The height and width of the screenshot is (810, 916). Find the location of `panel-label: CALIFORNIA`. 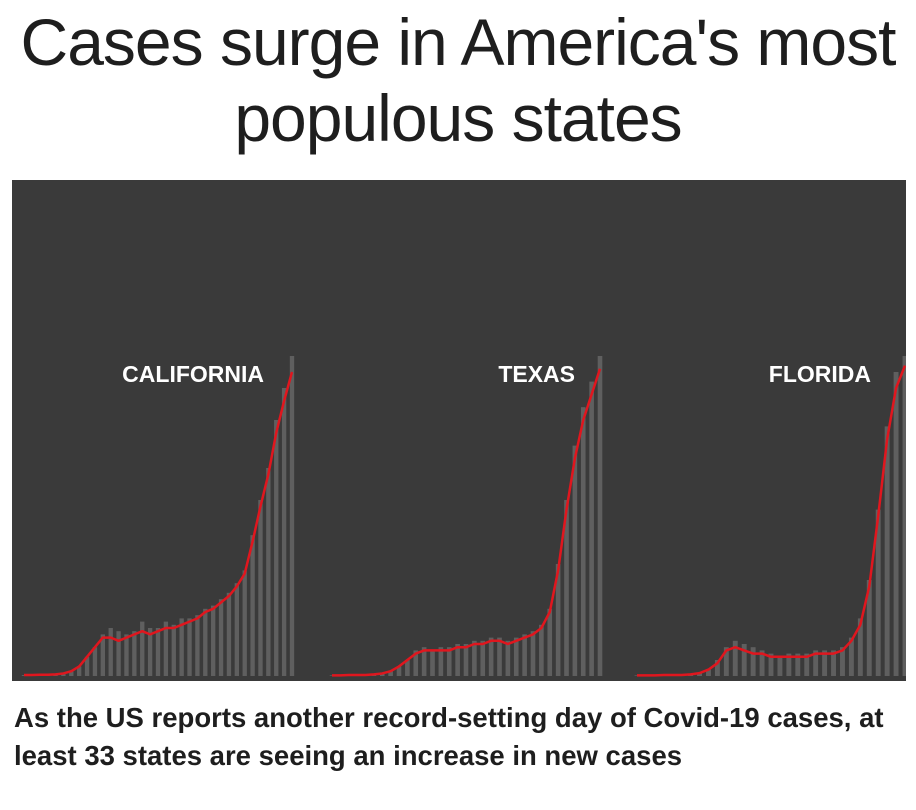

panel-label: CALIFORNIA is located at coordinates (193, 374).